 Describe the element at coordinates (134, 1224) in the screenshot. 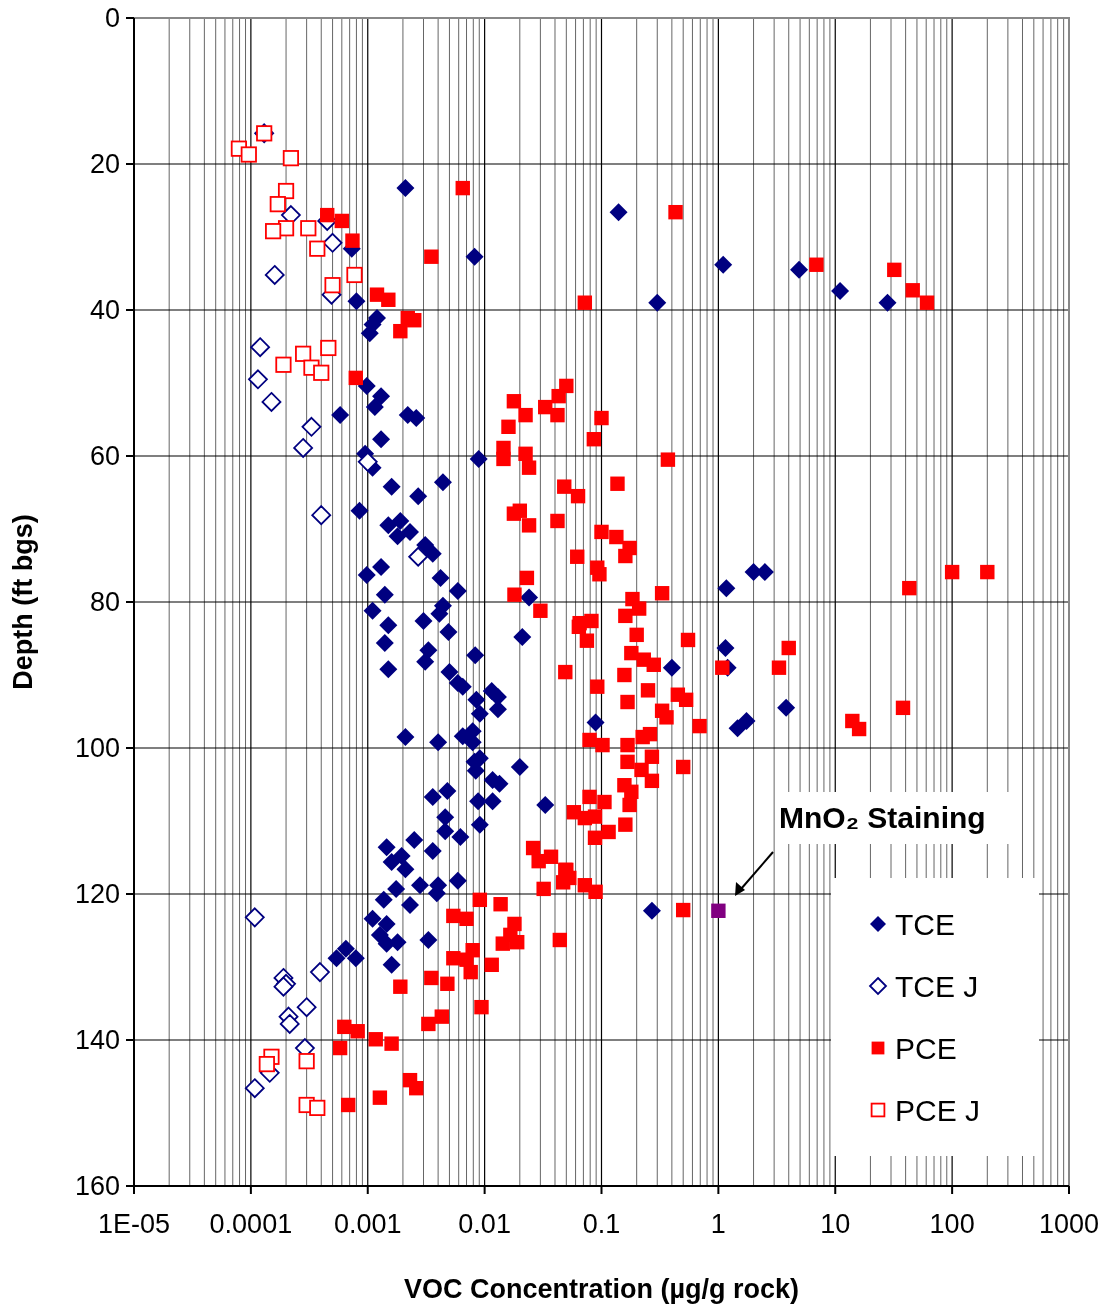

I see `x-tick-label: 1E-05` at that location.